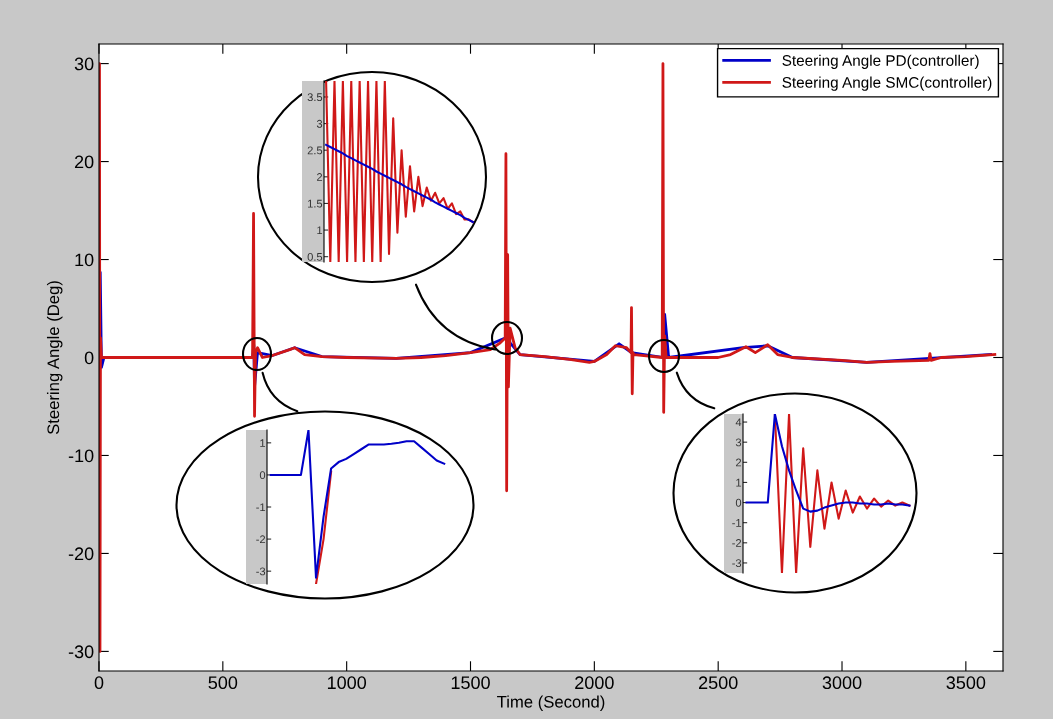 This screenshot has height=719, width=1053. What do you see at coordinates (315, 256) in the screenshot?
I see `y-tick-label: 0.5` at bounding box center [315, 256].